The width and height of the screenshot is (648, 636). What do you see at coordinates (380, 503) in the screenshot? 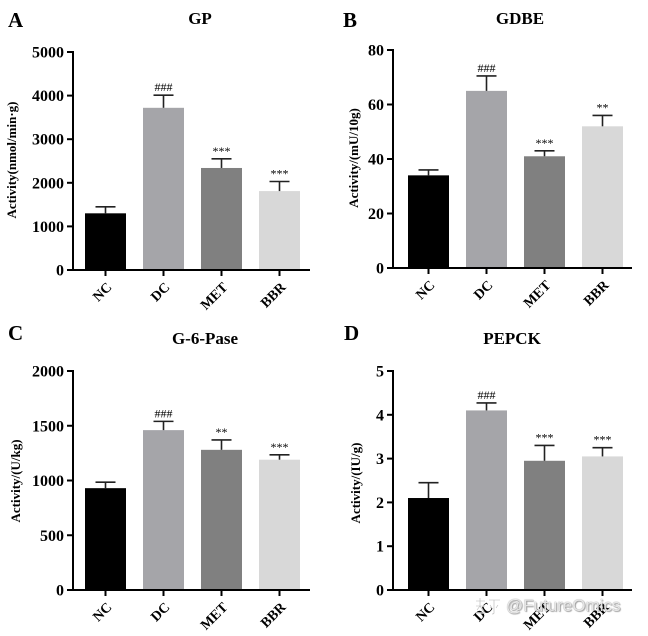
I see `y-tick-label: 2` at bounding box center [380, 503].